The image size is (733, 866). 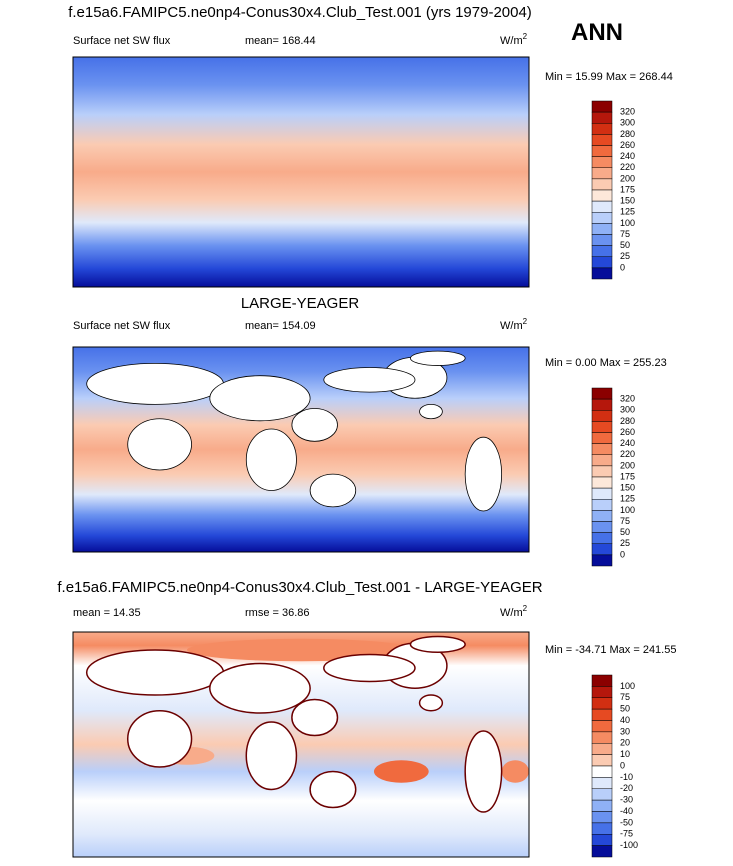 What do you see at coordinates (625, 731) in the screenshot?
I see `colorbar-label: 30` at bounding box center [625, 731].